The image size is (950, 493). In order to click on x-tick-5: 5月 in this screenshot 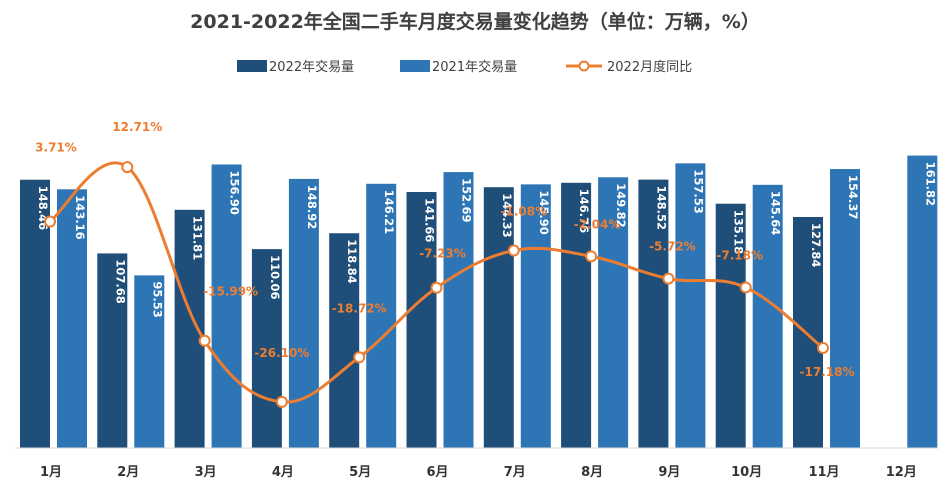, I will do `click(360, 472)`.